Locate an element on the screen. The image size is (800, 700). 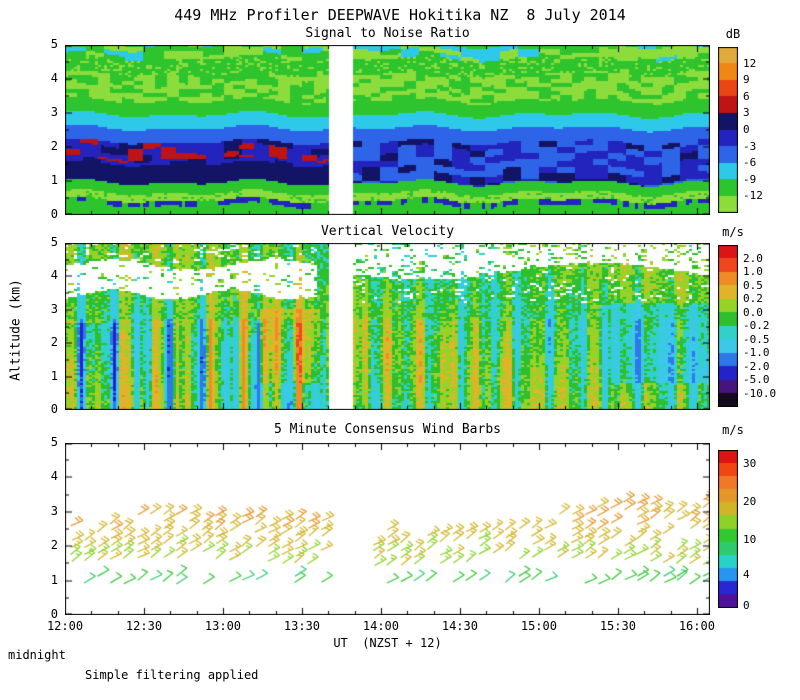
time-axis-label: UT (NZST + 12) is located at coordinates (387, 643).